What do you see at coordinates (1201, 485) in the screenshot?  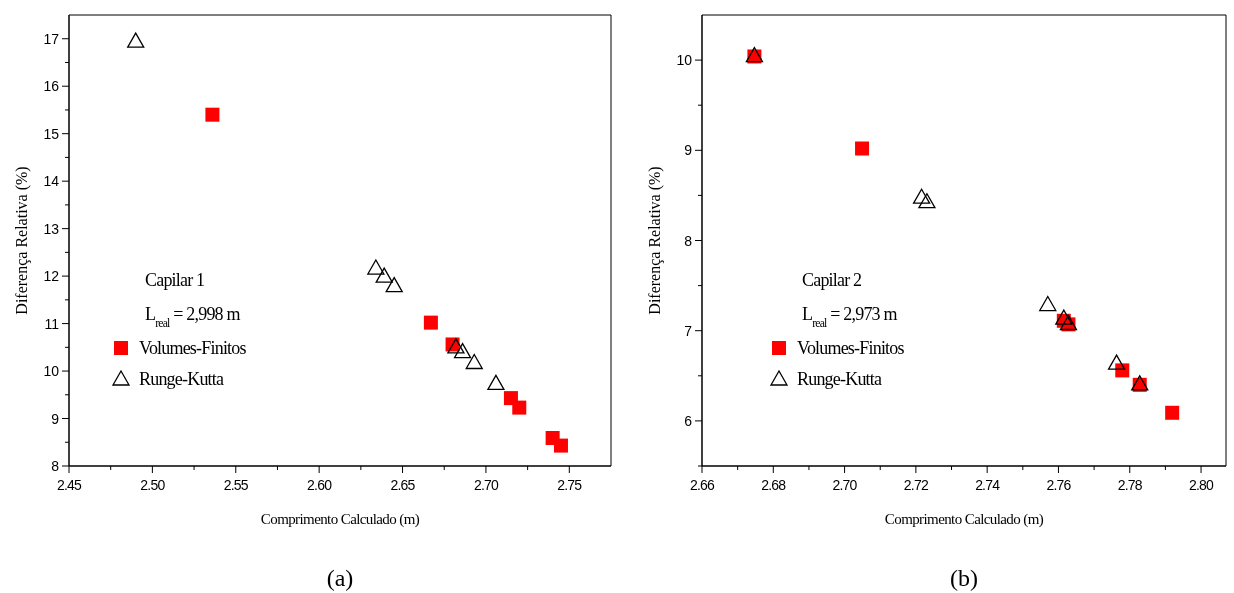 I see `text: 2.80` at bounding box center [1201, 485].